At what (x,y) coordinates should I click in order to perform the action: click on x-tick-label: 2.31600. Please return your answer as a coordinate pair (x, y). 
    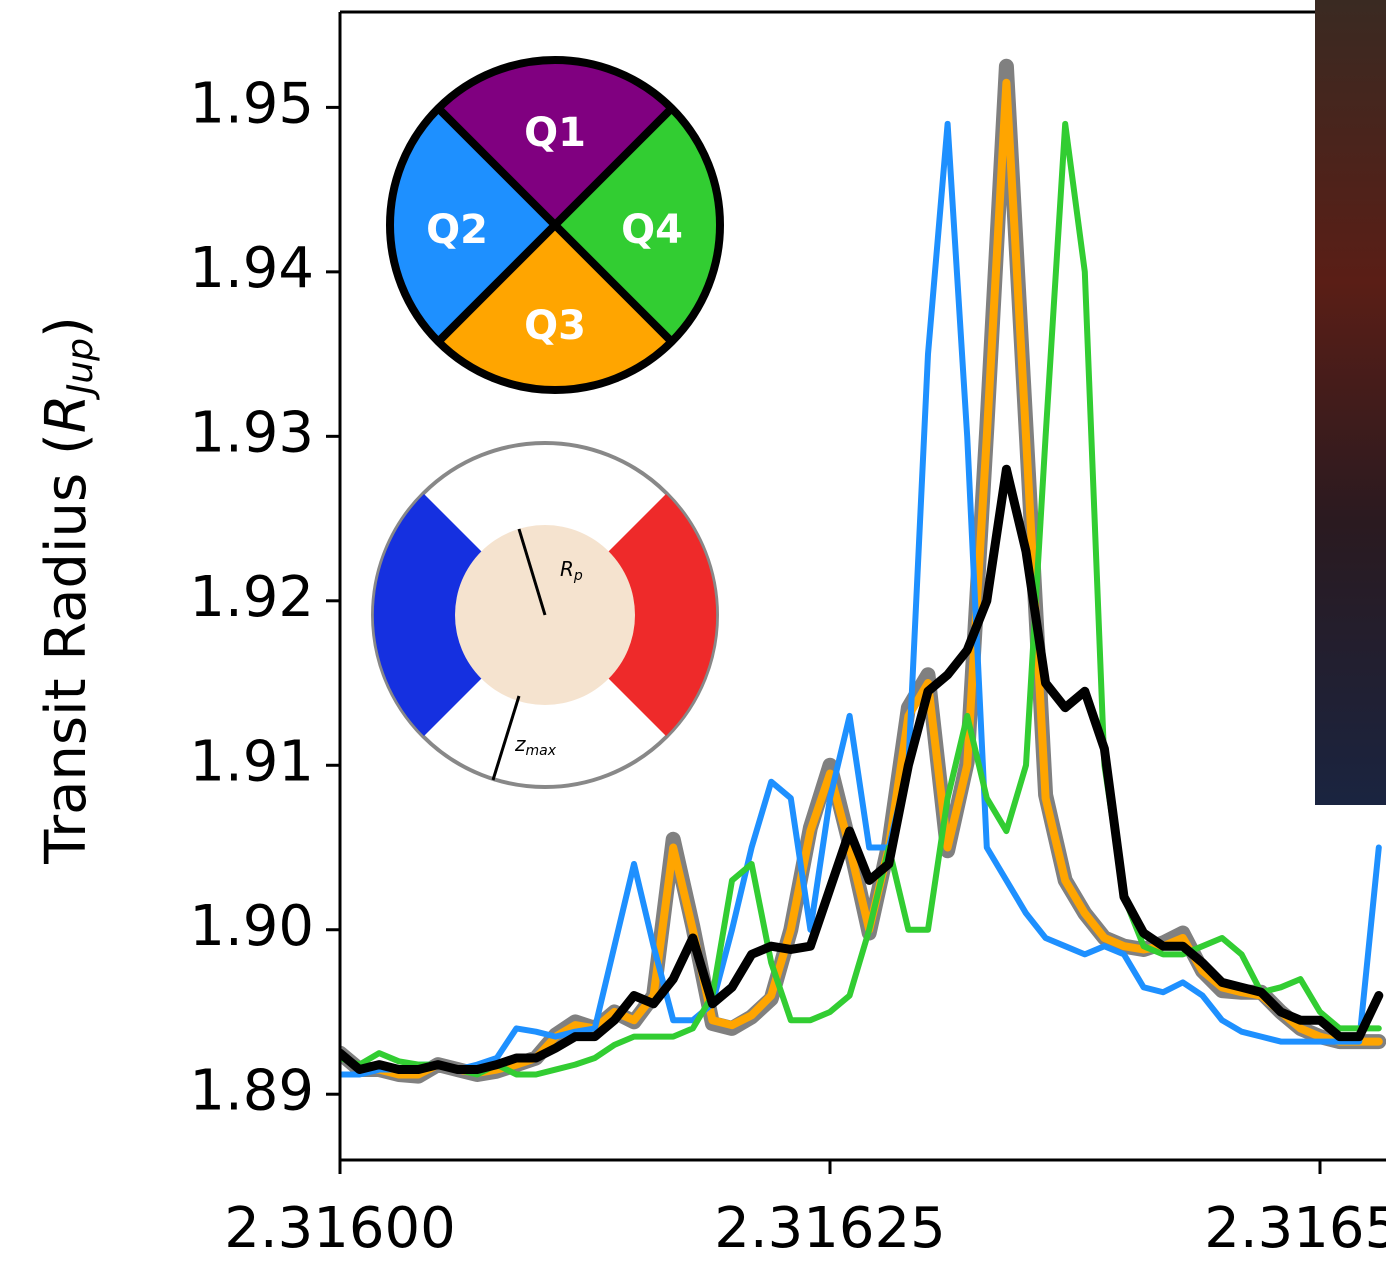
    Looking at the image, I should click on (340, 1228).